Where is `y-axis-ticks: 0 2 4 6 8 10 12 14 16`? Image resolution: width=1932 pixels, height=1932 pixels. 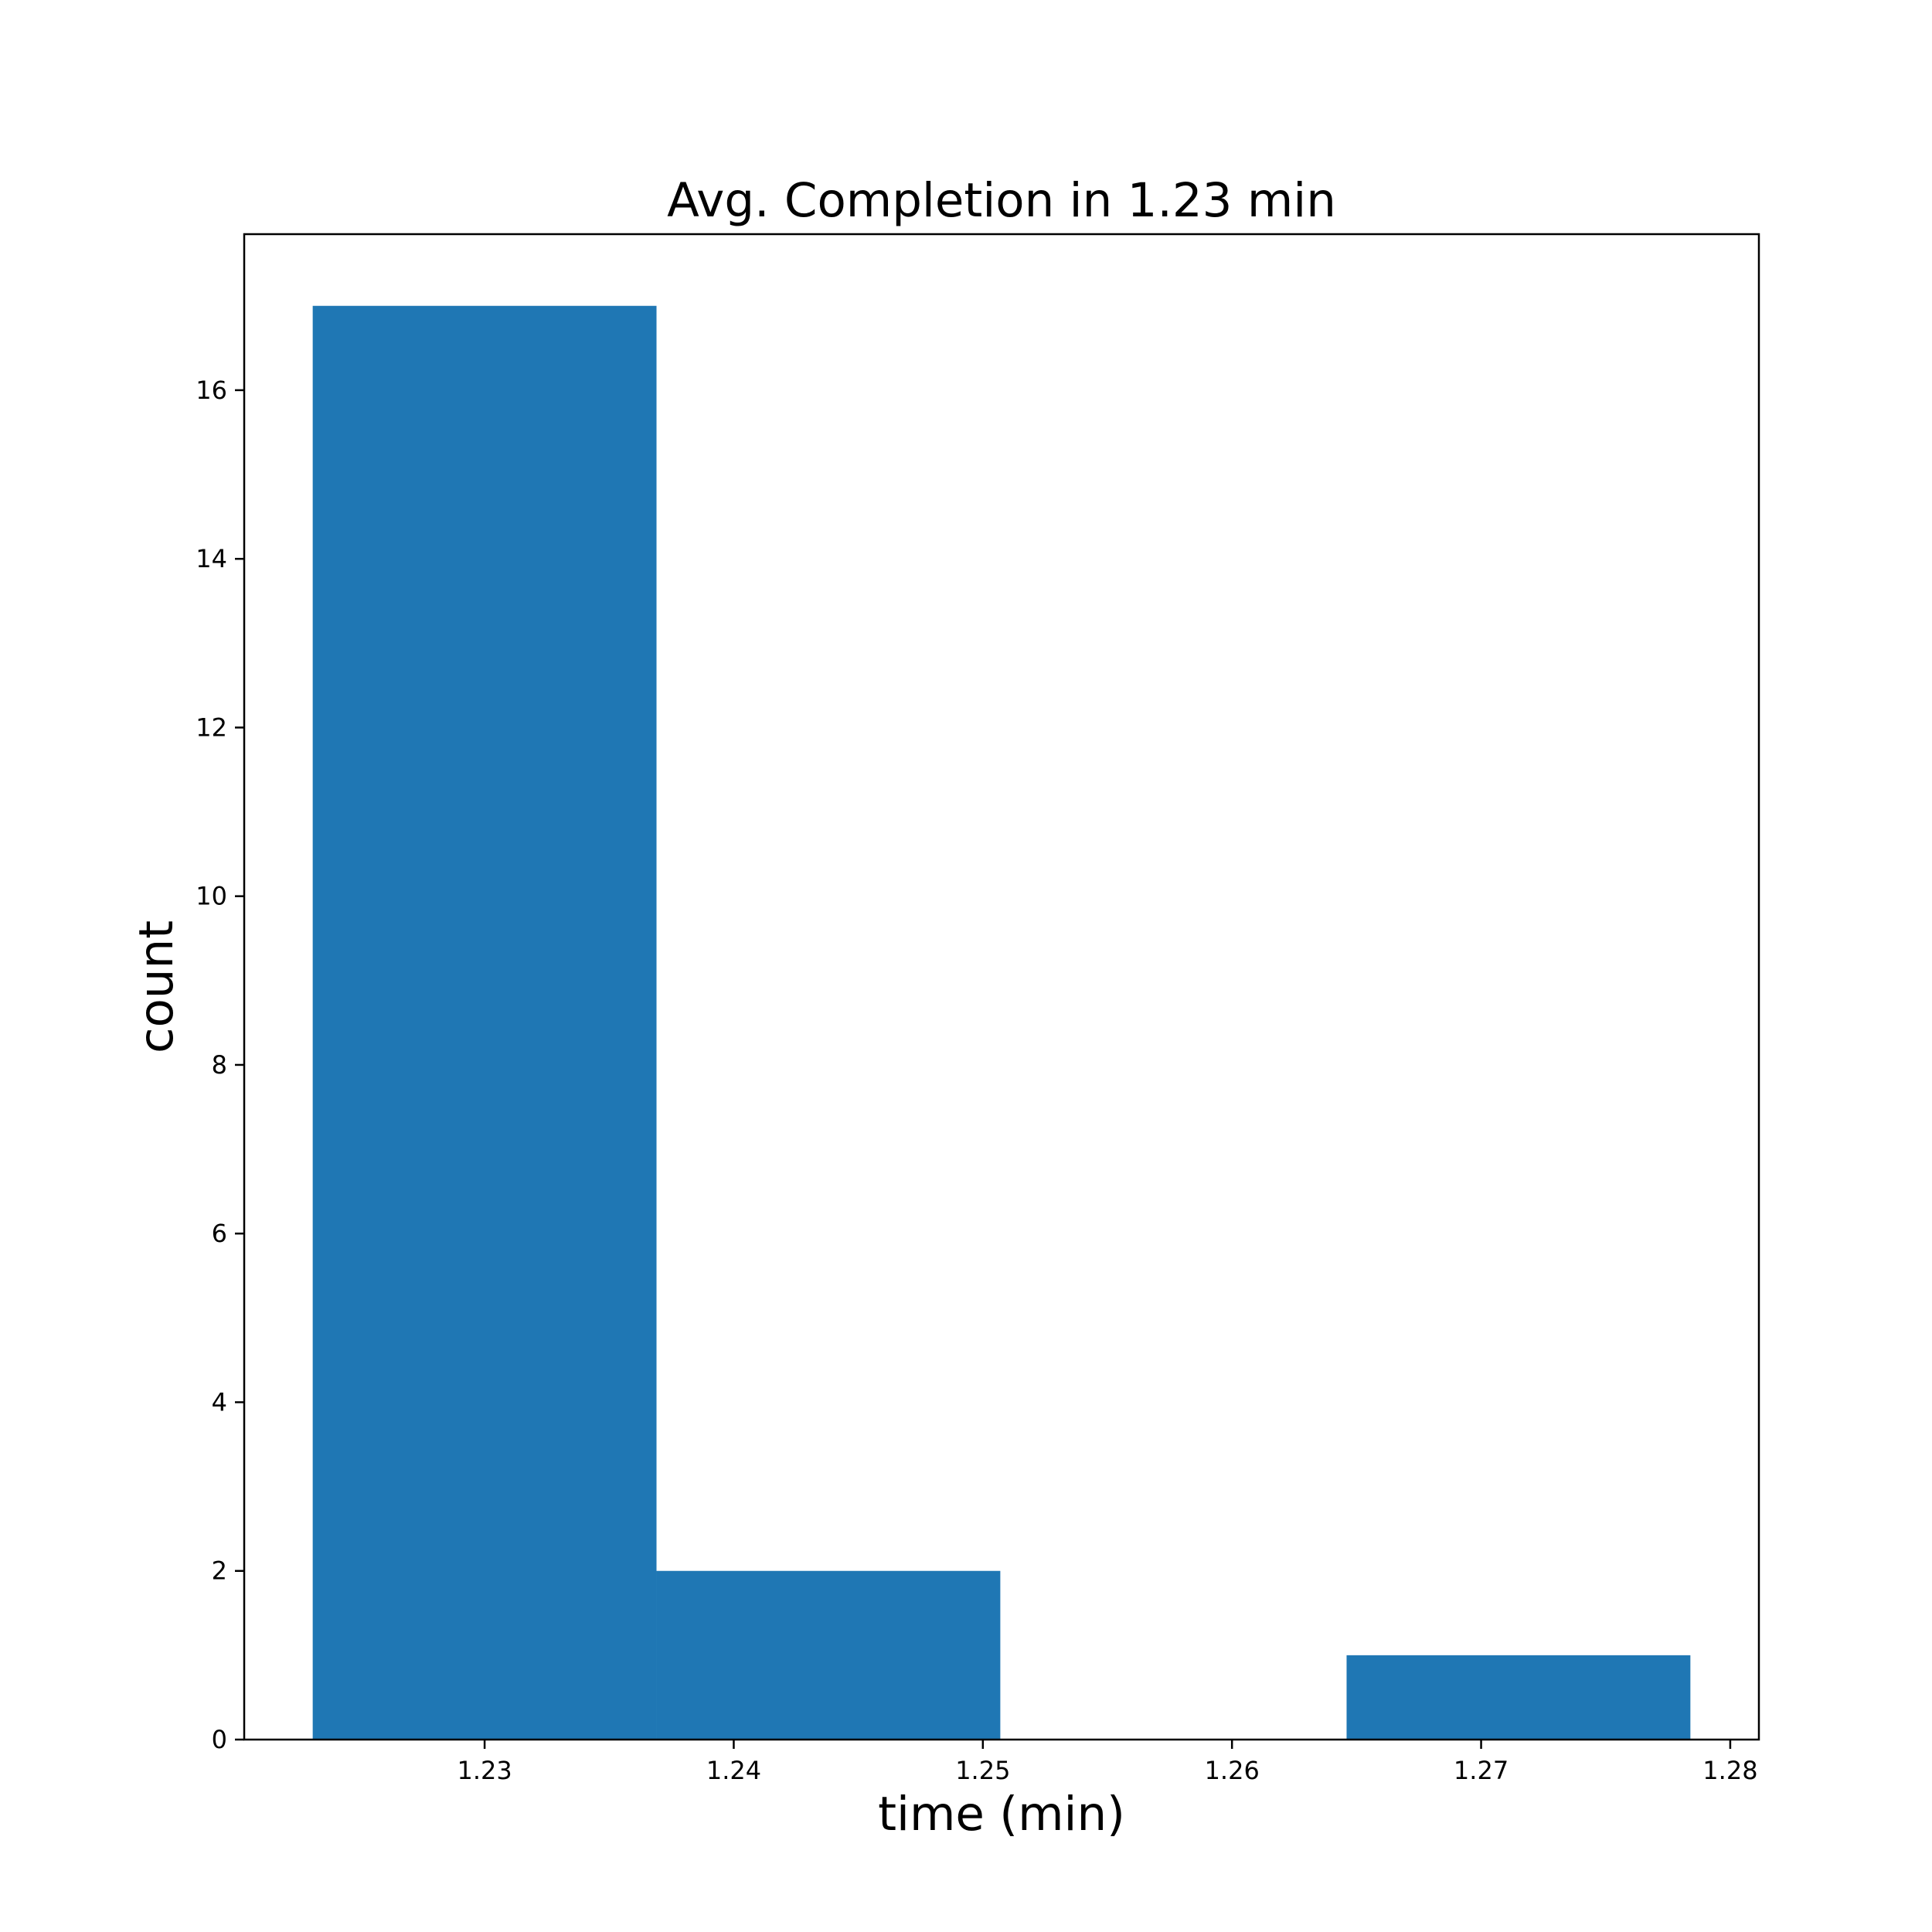
y-axis-ticks: 0 2 4 6 8 10 12 14 16 is located at coordinates (220, 1065).